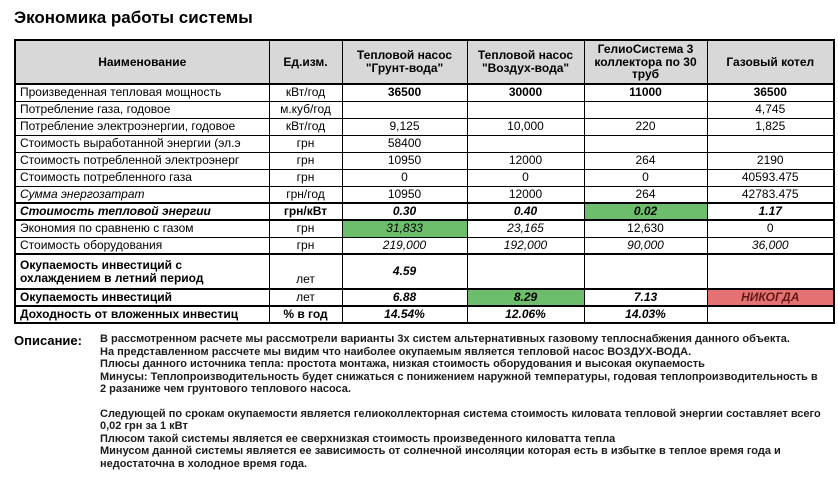 This screenshot has height=482, width=838. What do you see at coordinates (142, 109) in the screenshot?
I see `row-name-cell: Потребление газа, годовое` at bounding box center [142, 109].